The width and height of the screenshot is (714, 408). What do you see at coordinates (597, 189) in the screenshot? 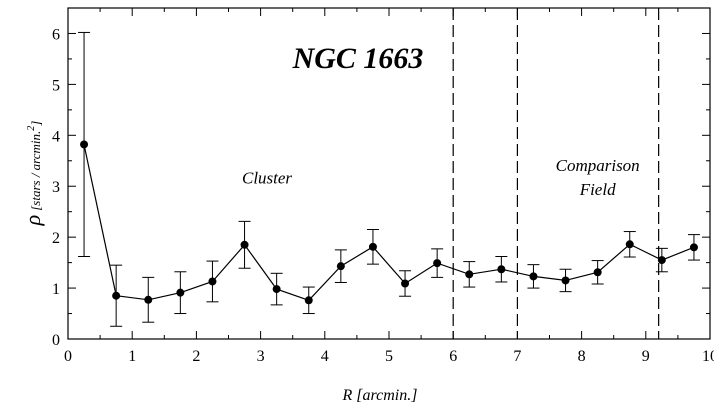
I see `annotation-label: Field` at bounding box center [597, 189].